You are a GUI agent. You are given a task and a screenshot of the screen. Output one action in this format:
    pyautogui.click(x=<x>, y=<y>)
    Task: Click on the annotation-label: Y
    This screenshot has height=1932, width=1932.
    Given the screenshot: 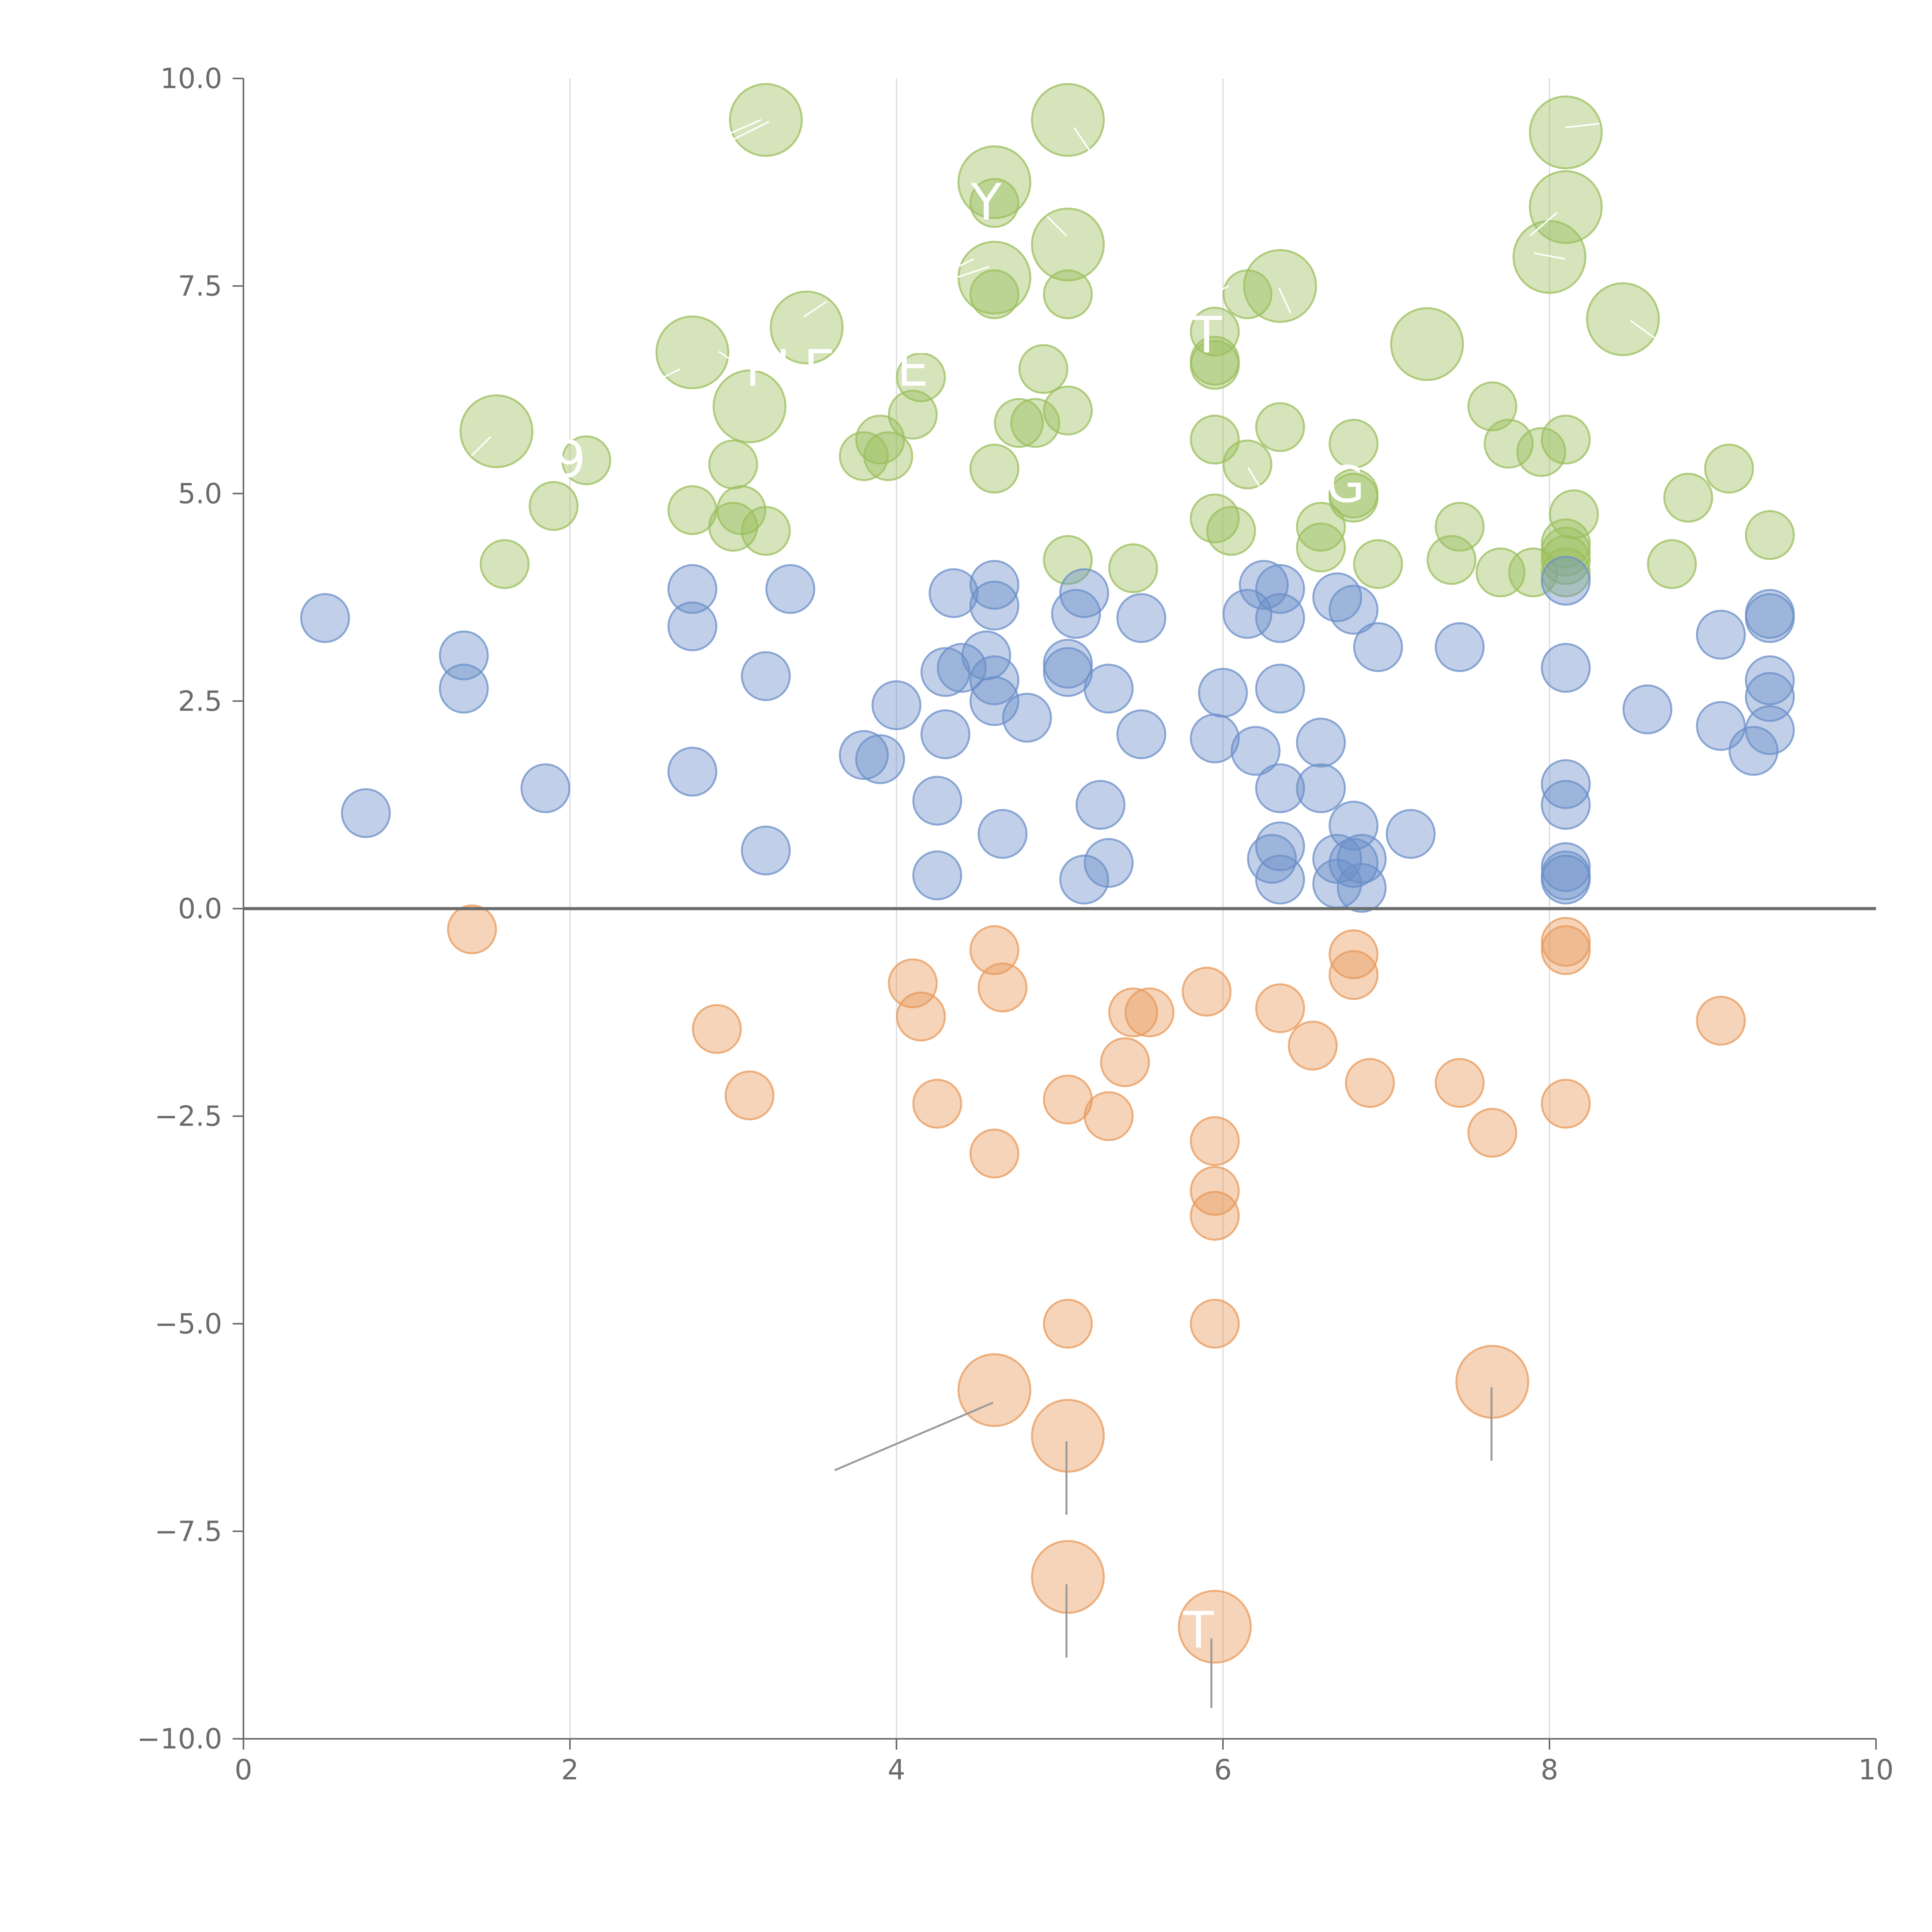 What is the action you would take?
    pyautogui.click(x=986, y=202)
    